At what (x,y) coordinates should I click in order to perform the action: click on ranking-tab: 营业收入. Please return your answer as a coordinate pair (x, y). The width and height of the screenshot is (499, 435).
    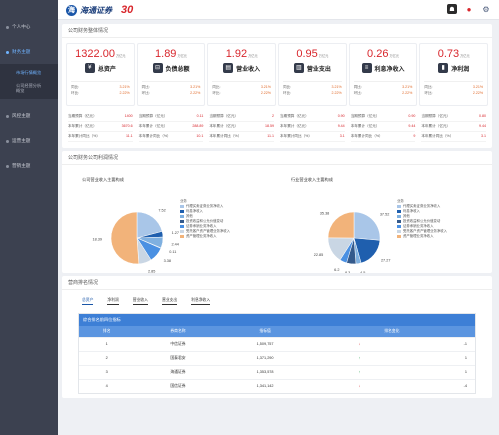
    Looking at the image, I should click on (140, 301).